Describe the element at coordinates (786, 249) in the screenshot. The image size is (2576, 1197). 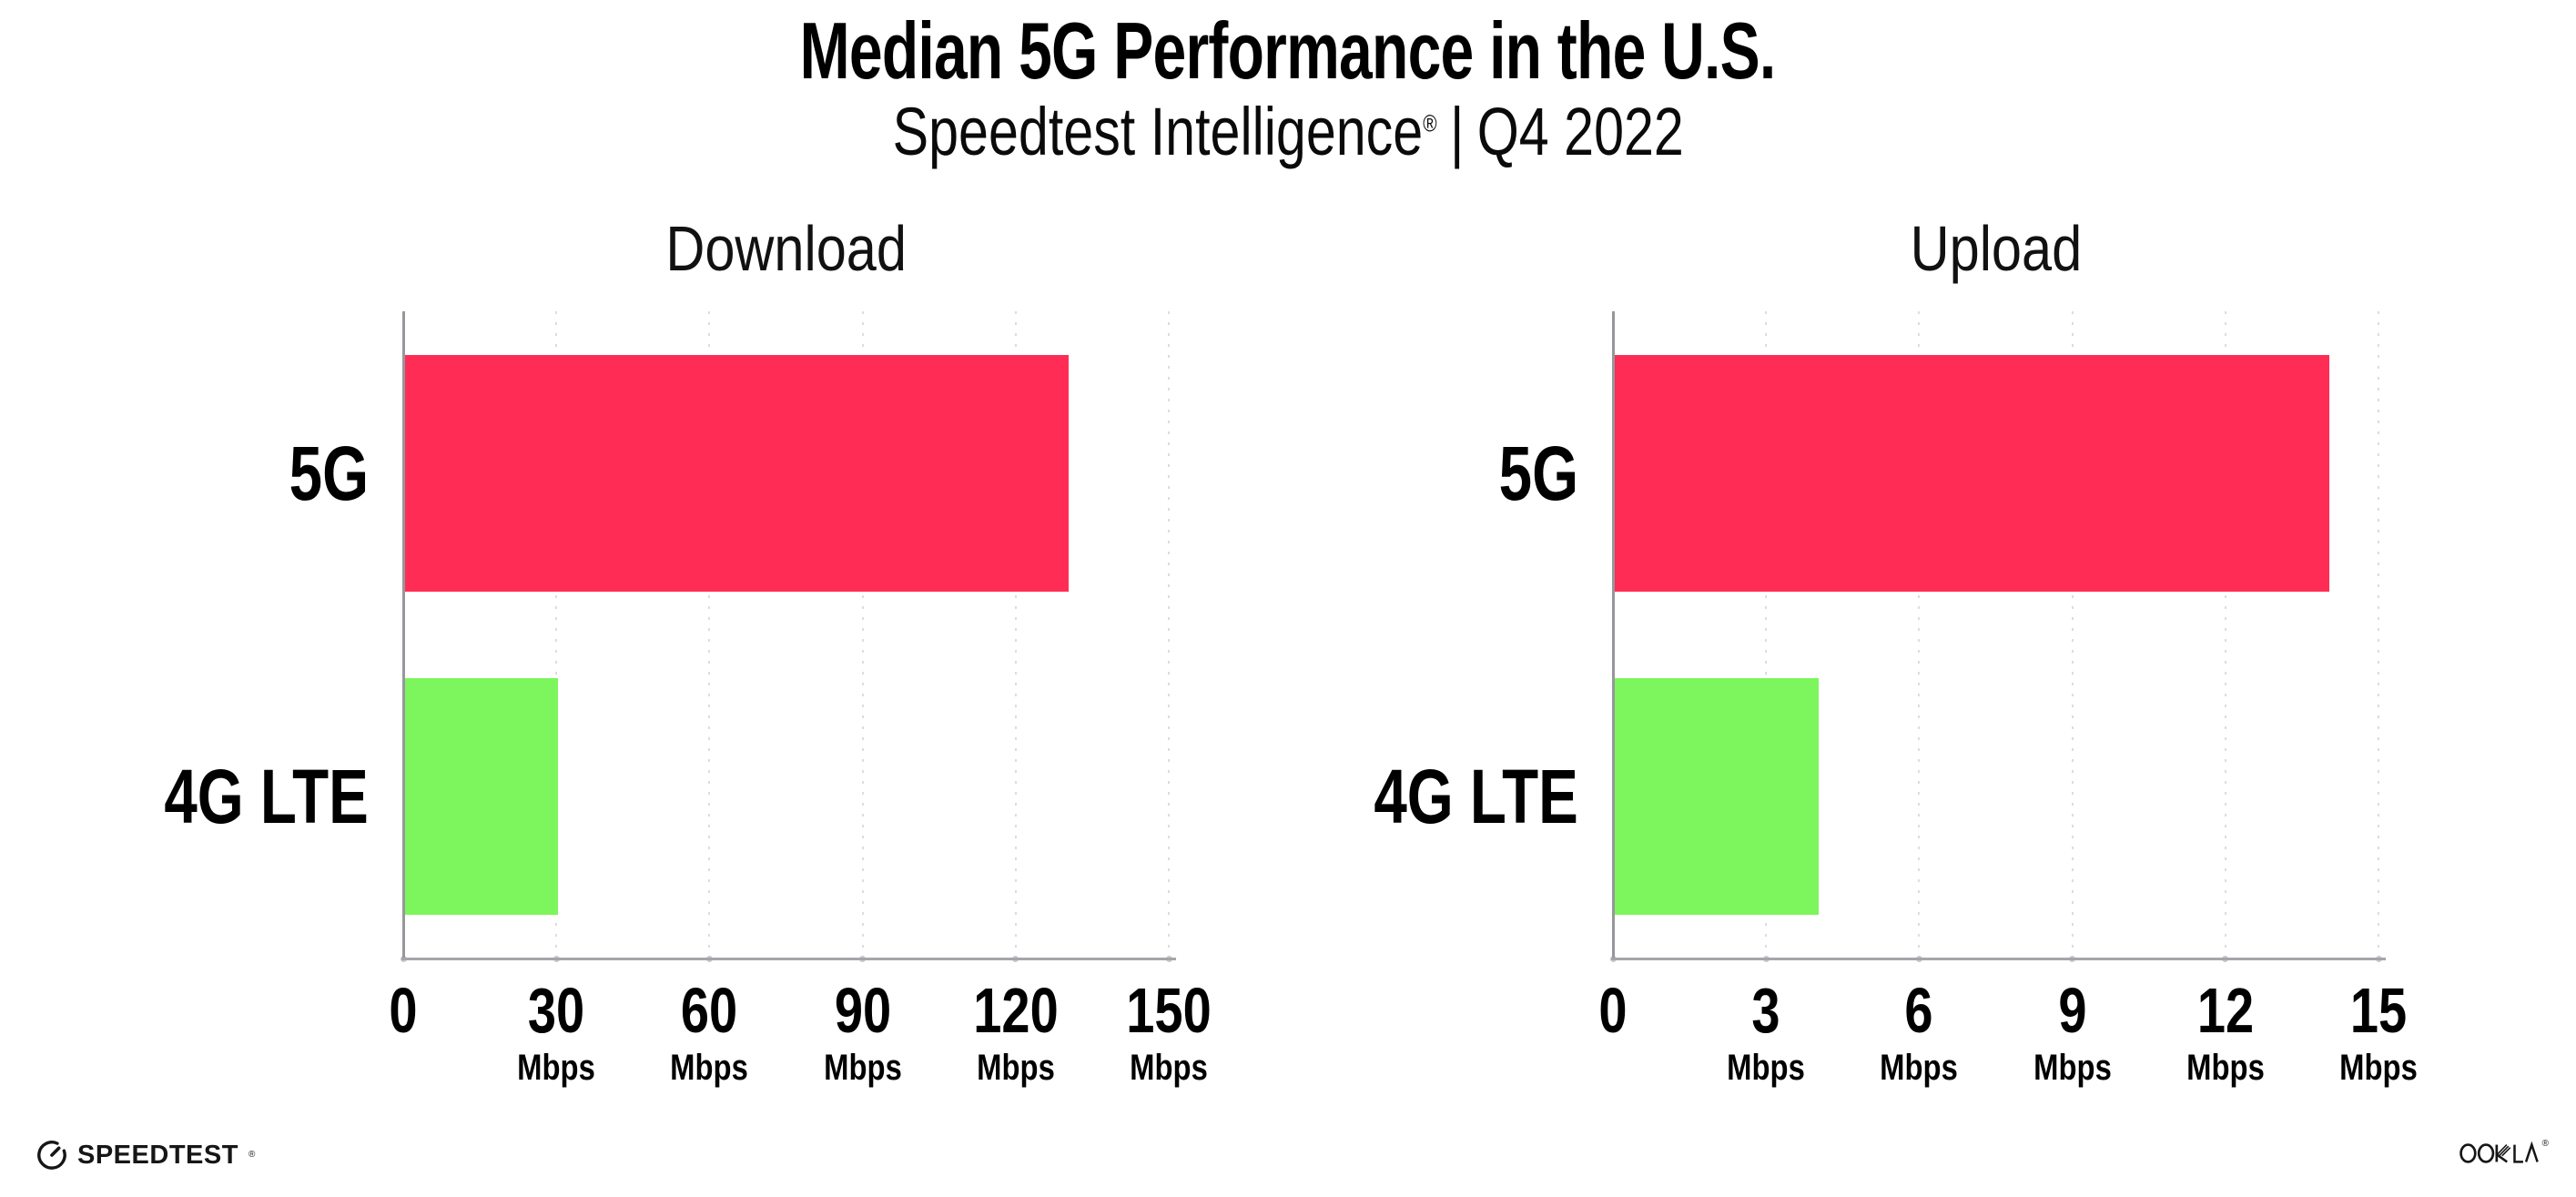
I see `chart-title-download: Download` at that location.